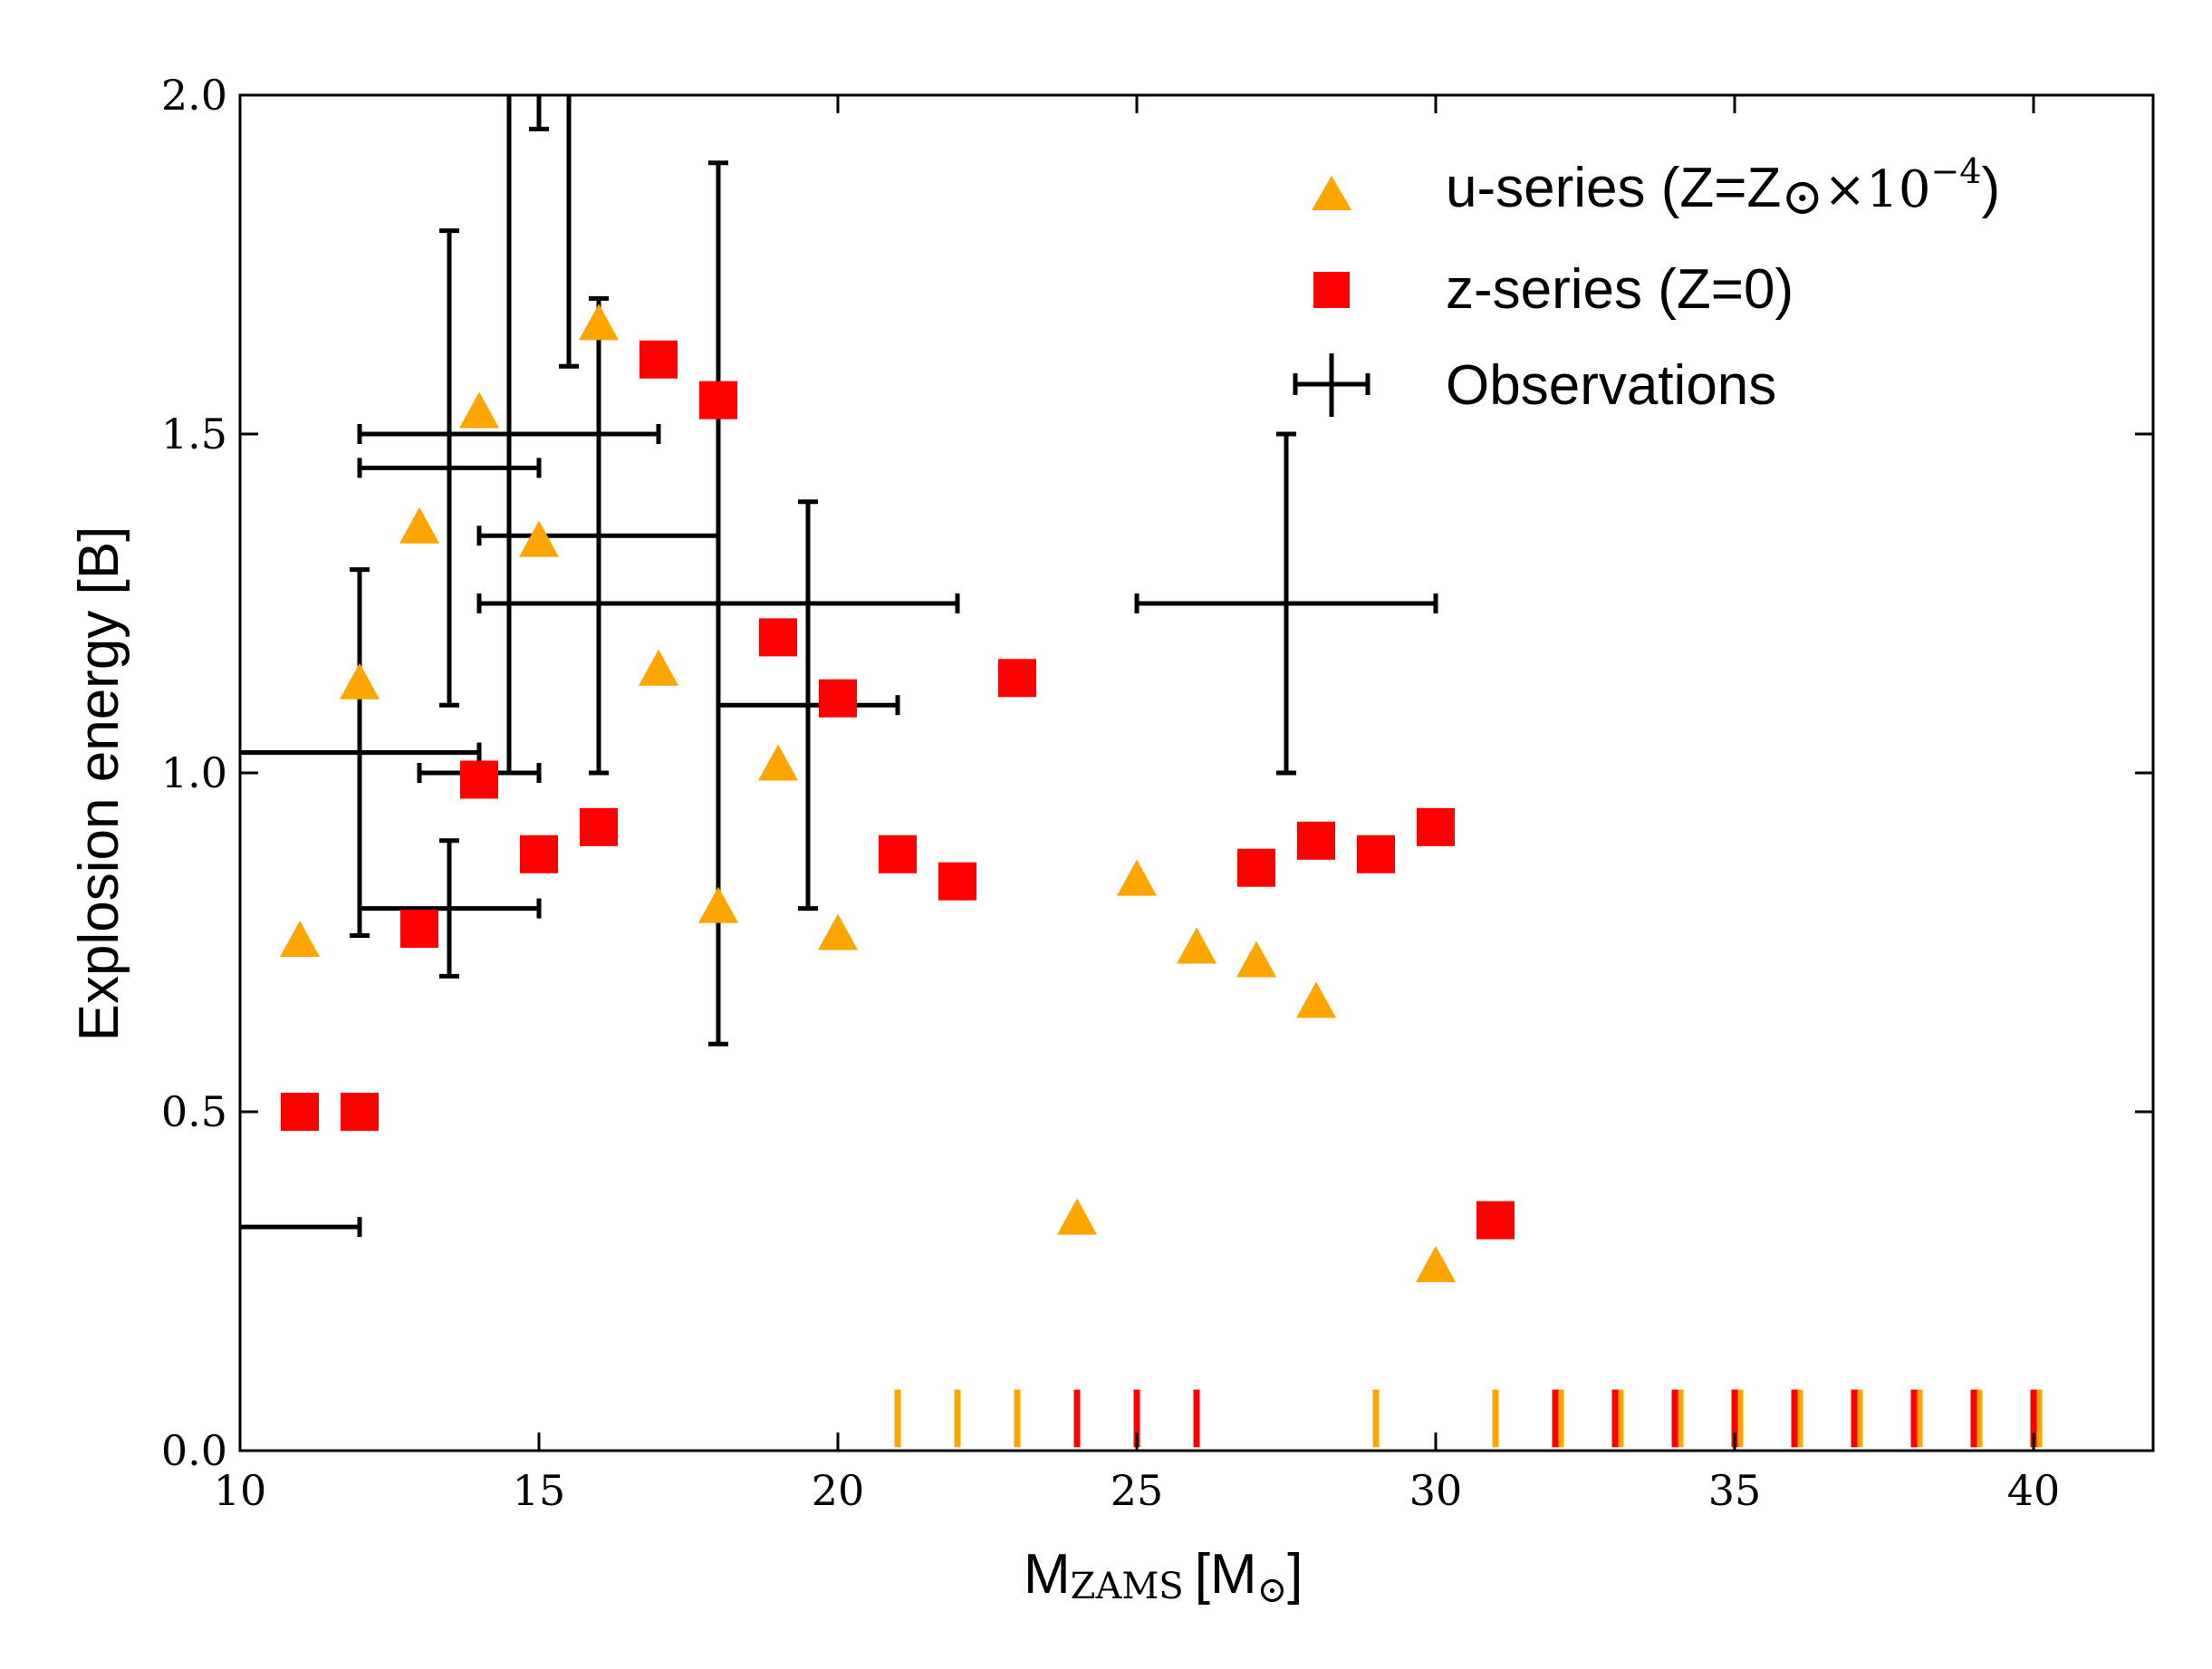 The image size is (2212, 1669). I want to click on x-tick-label: 20, so click(838, 1490).